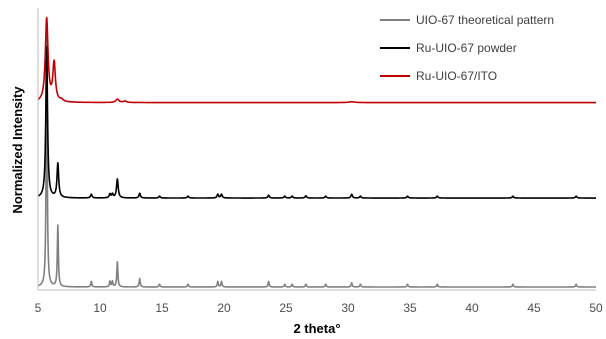 The image size is (606, 339). I want to click on legend-label-powder: Ru-UIO-67 powder, so click(466, 48).